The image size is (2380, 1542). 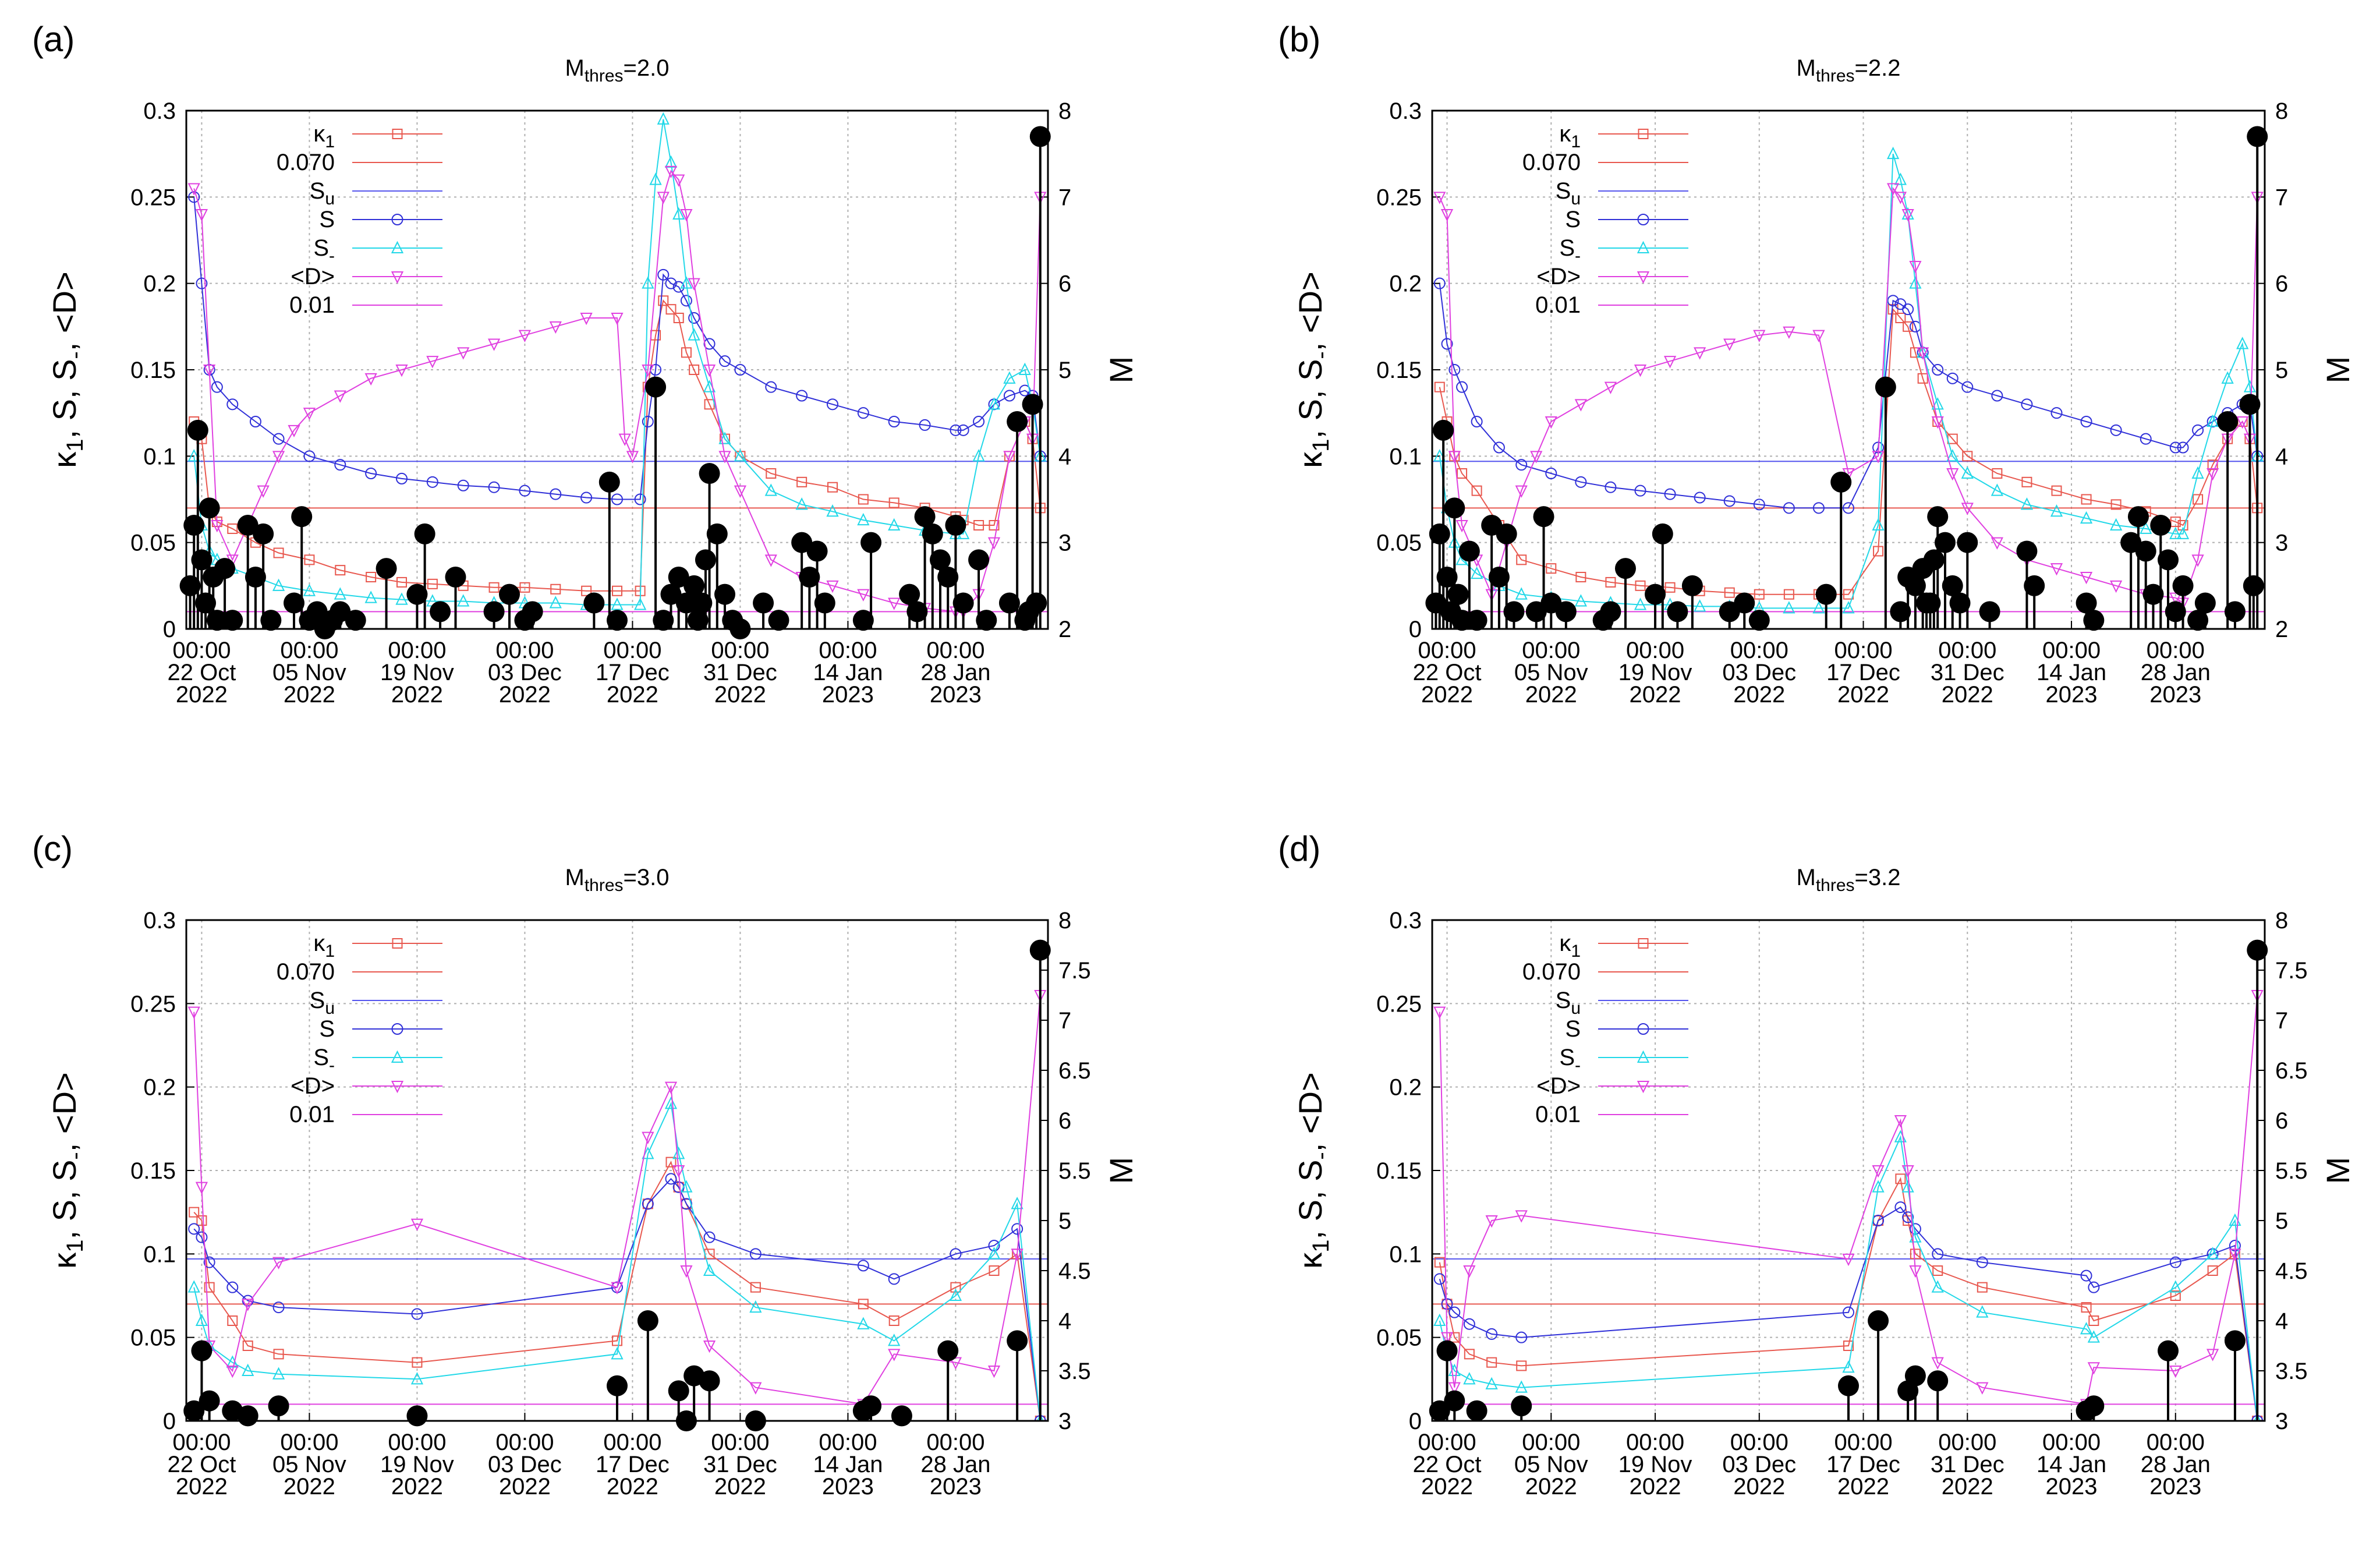 What do you see at coordinates (1605, 219) in the screenshot?
I see `legend: κ10.070 SuS S-<D> 0.01` at bounding box center [1605, 219].